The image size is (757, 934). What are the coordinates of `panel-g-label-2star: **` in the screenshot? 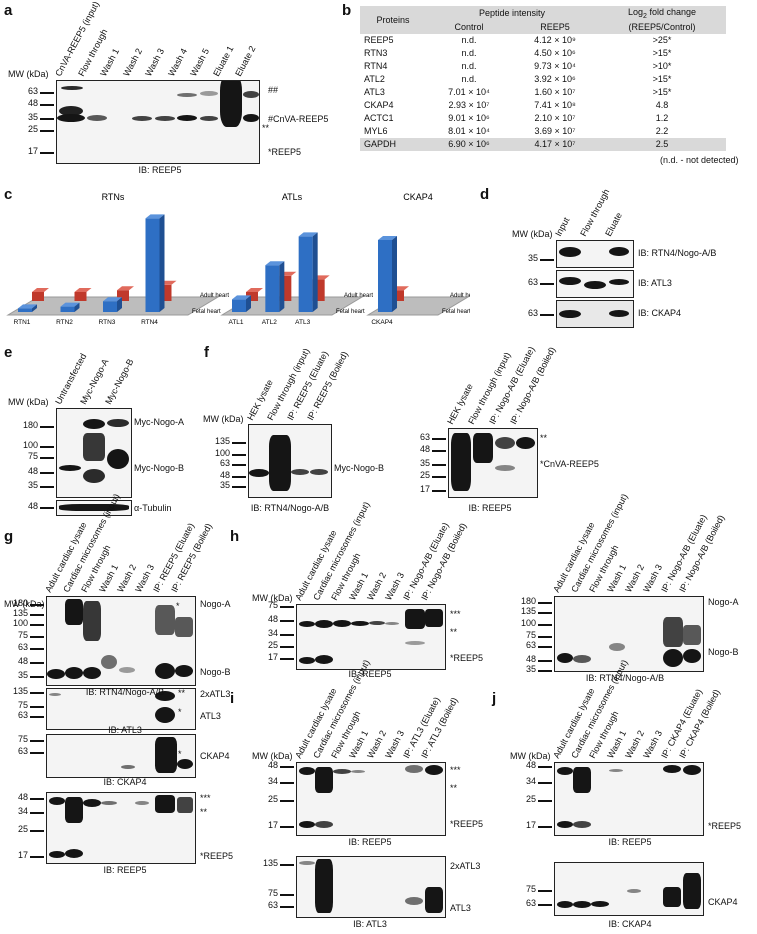 It's located at (204, 812).